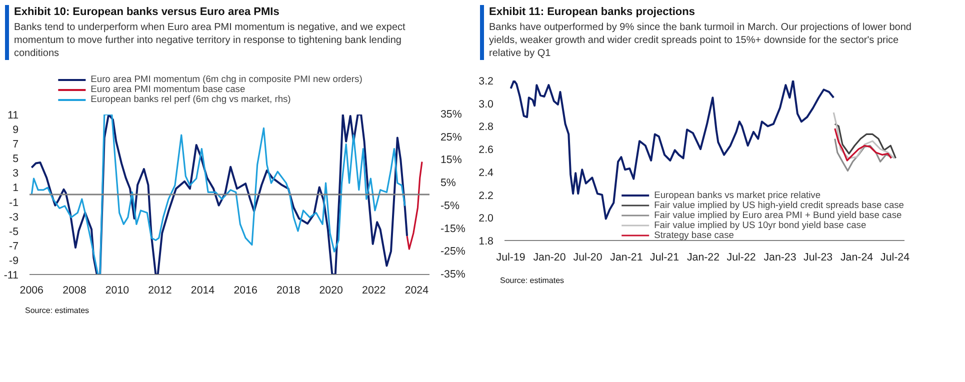 The height and width of the screenshot is (382, 965). Describe the element at coordinates (592, 12) in the screenshot. I see `chart-title: Exhibit 11: European banks projections` at that location.